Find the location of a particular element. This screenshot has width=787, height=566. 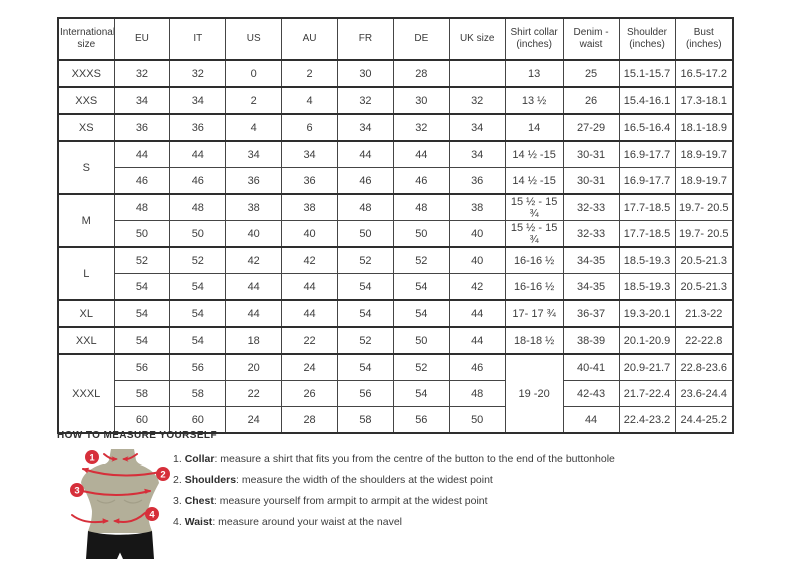

header-international-size: International size is located at coordinates (86, 39).